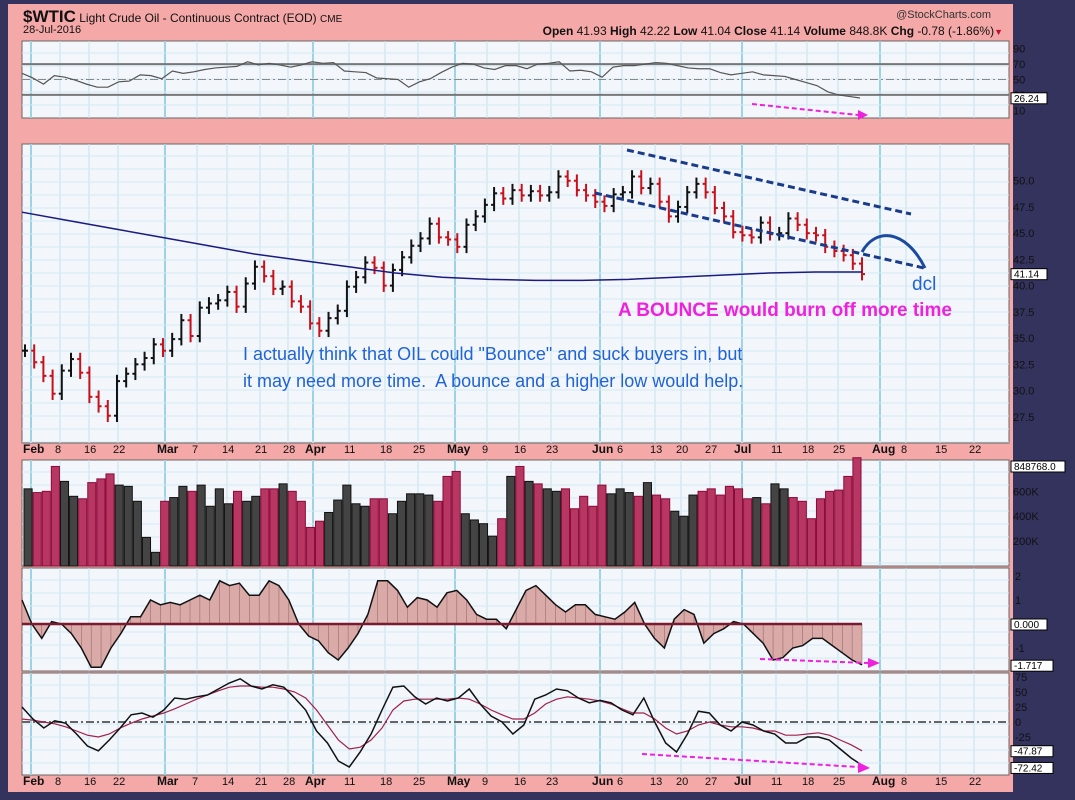  I want to click on close-label: Close, so click(750, 31).